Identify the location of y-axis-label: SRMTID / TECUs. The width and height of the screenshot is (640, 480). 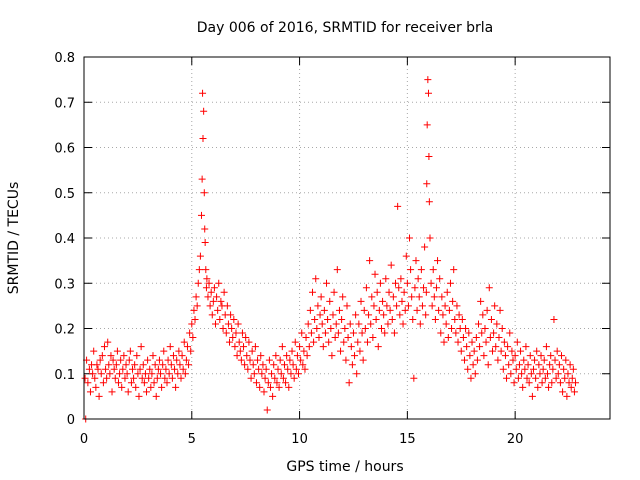
(14, 238).